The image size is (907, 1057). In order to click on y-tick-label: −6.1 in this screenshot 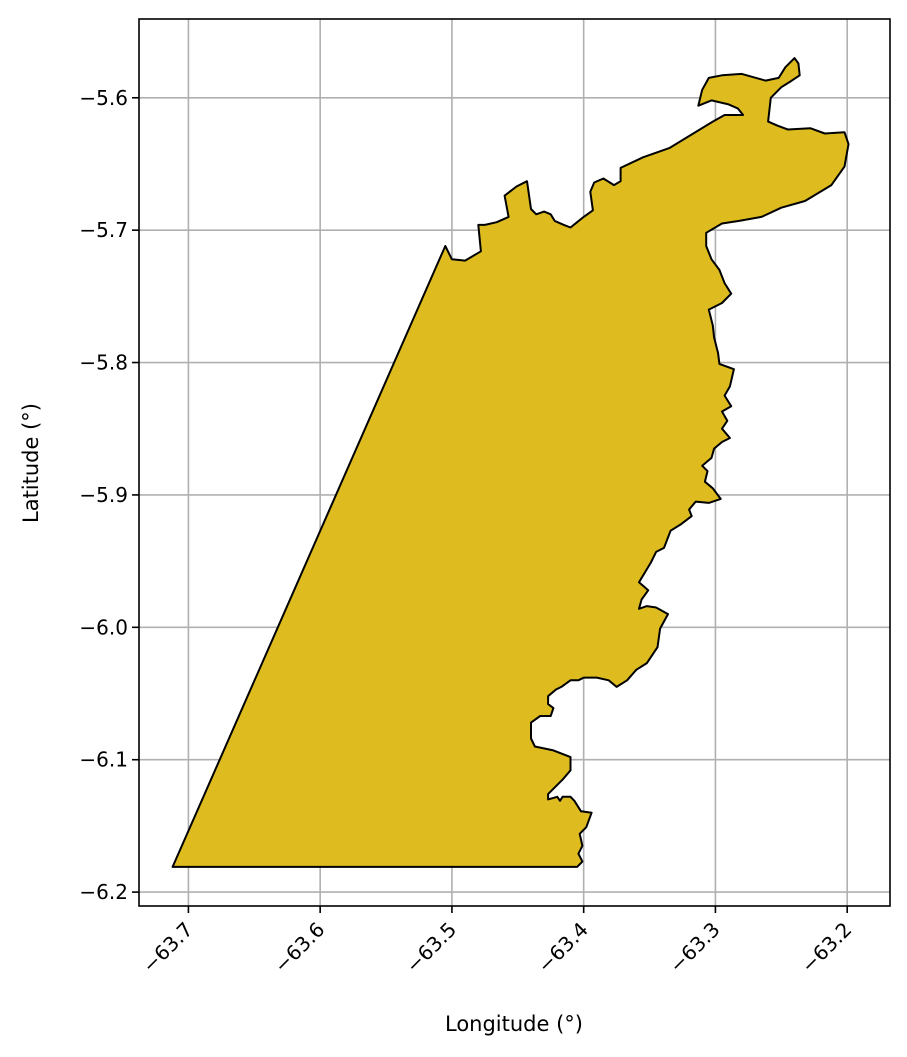, I will do `click(103, 760)`.